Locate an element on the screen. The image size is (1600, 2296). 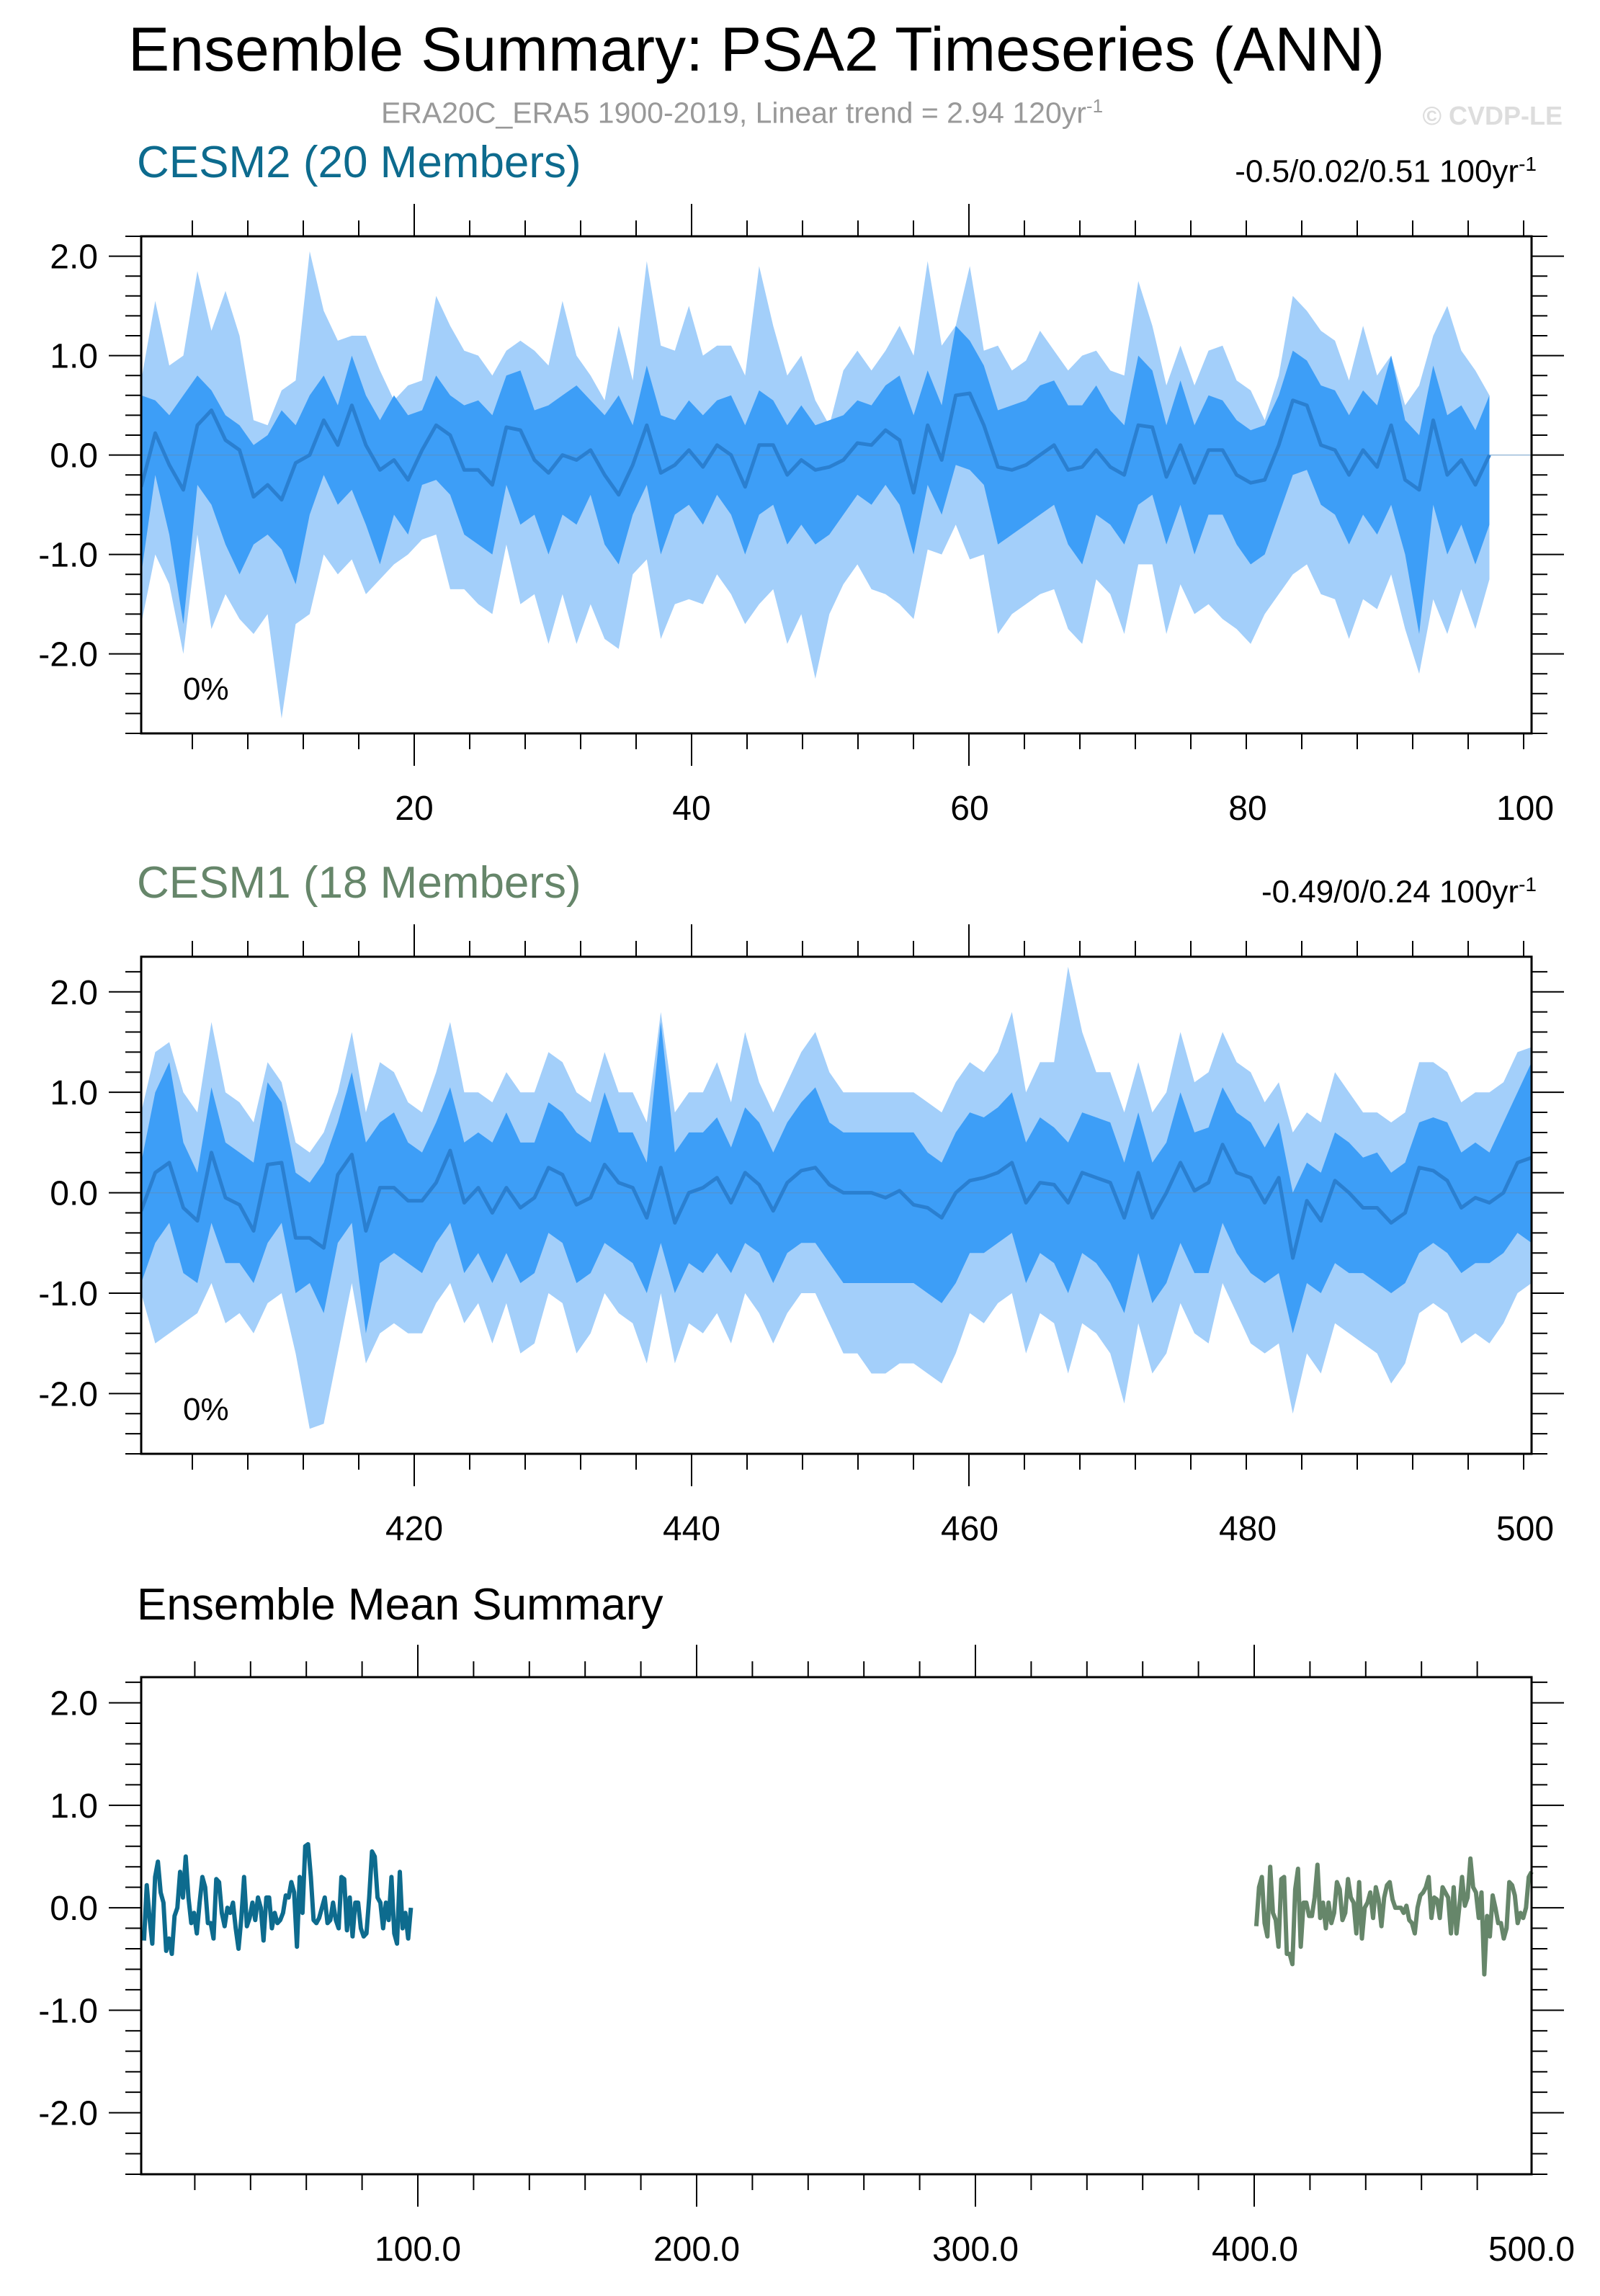
x-tick-label: 100 is located at coordinates (1525, 809).